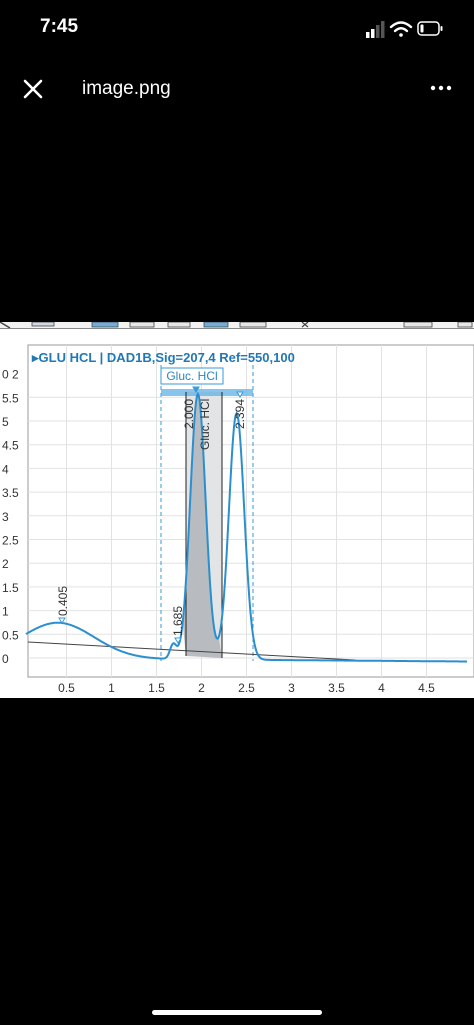  What do you see at coordinates (5, 422) in the screenshot?
I see `y-tick-label: 5` at bounding box center [5, 422].